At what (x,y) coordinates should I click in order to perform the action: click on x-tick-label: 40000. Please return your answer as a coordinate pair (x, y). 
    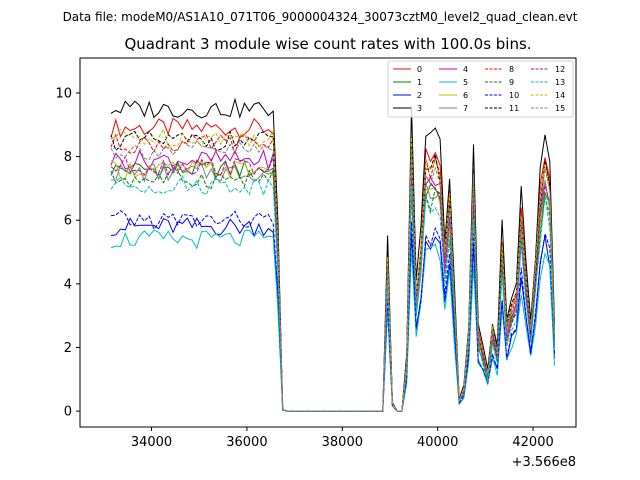
    Looking at the image, I should click on (437, 442).